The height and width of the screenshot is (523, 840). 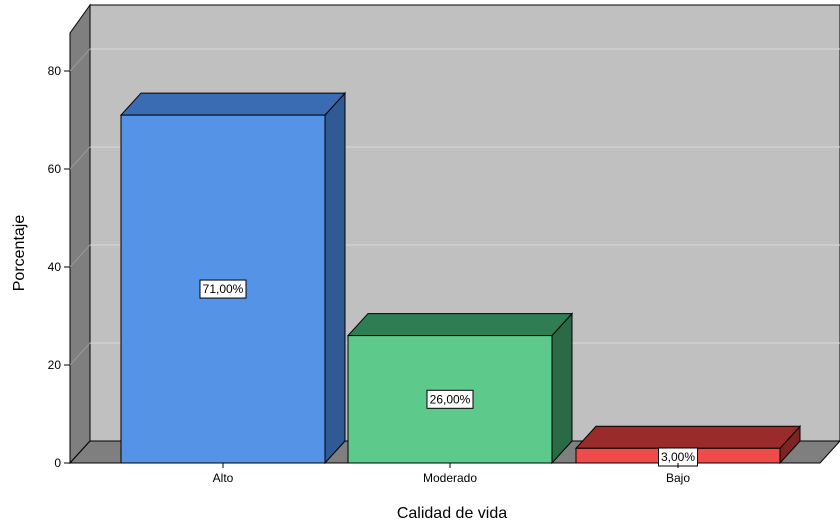 What do you see at coordinates (55, 365) in the screenshot?
I see `y-tick-label: 20` at bounding box center [55, 365].